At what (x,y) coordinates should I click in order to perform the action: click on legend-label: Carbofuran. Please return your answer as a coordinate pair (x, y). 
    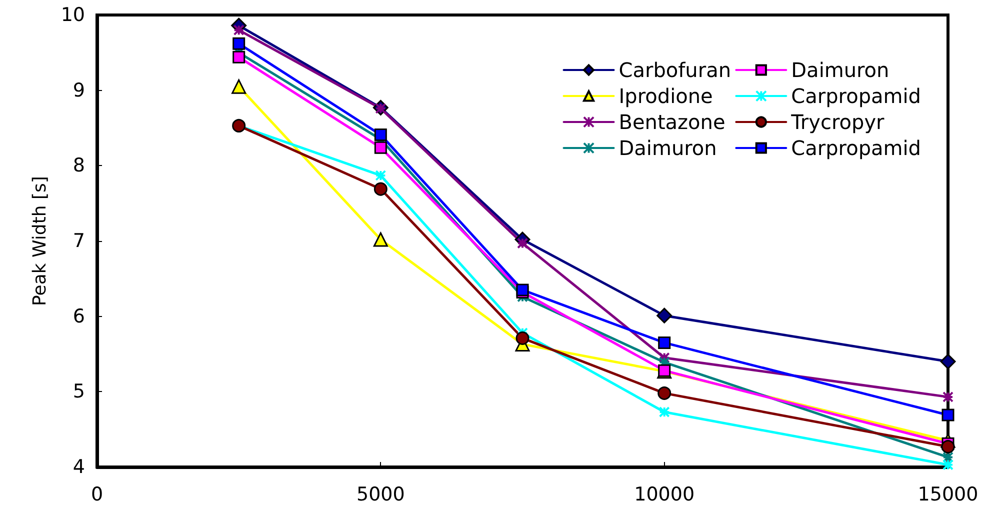
    Looking at the image, I should click on (675, 70).